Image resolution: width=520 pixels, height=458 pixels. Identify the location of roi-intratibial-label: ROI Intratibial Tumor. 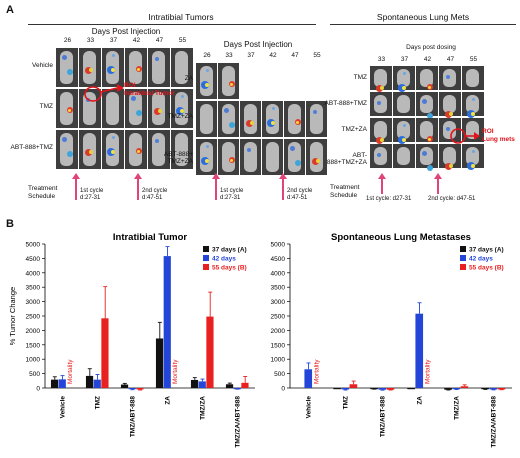
(149, 89).